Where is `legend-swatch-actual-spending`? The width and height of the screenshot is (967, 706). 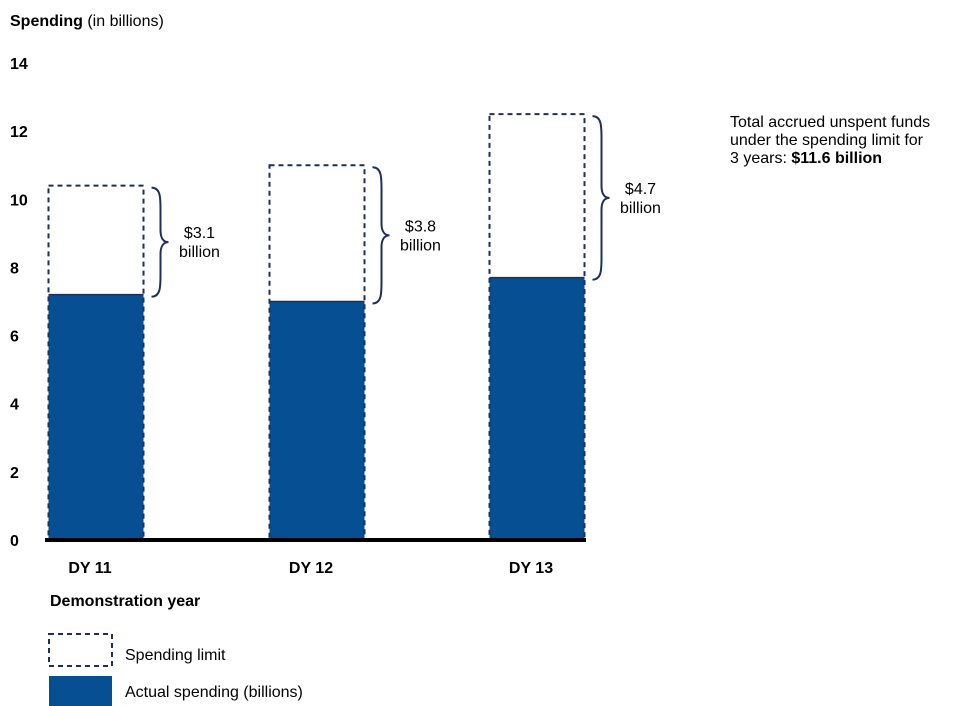 legend-swatch-actual-spending is located at coordinates (80, 691).